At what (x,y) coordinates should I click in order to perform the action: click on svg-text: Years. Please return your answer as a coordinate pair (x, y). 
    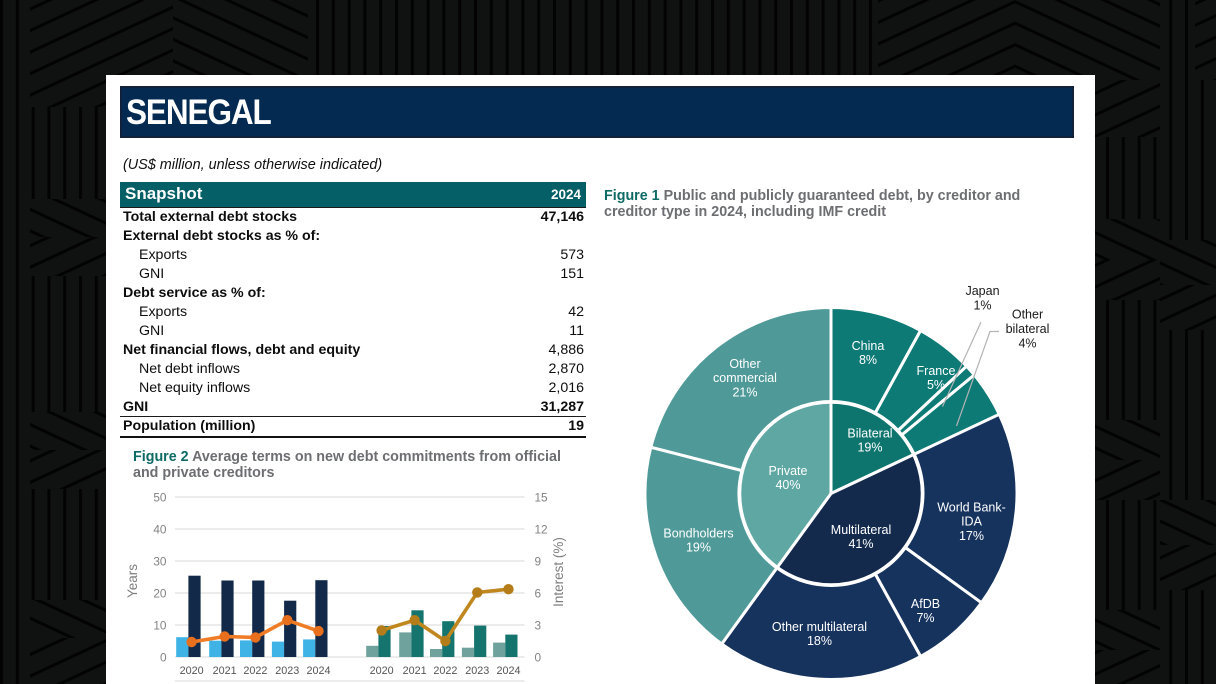
    Looking at the image, I should click on (133, 581).